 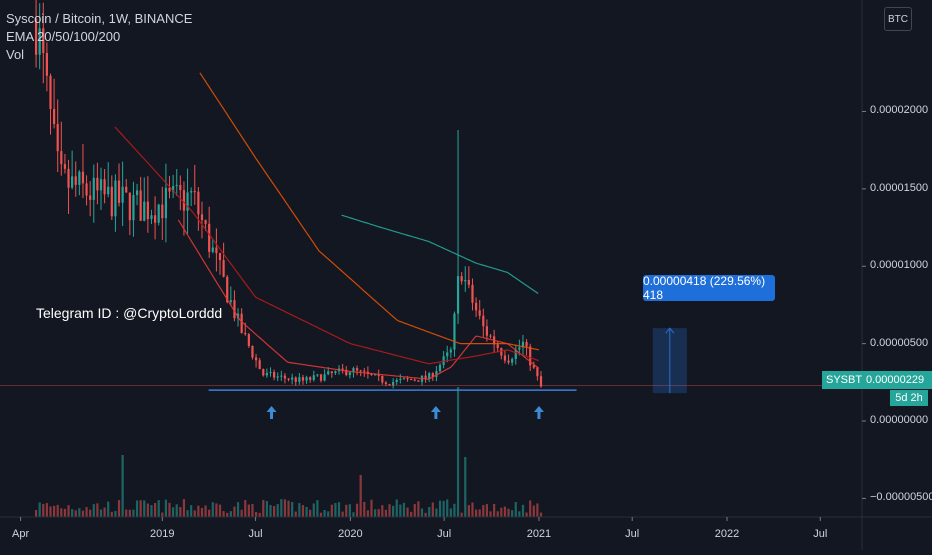 What do you see at coordinates (898, 19) in the screenshot?
I see `currency-button: BTC` at bounding box center [898, 19].